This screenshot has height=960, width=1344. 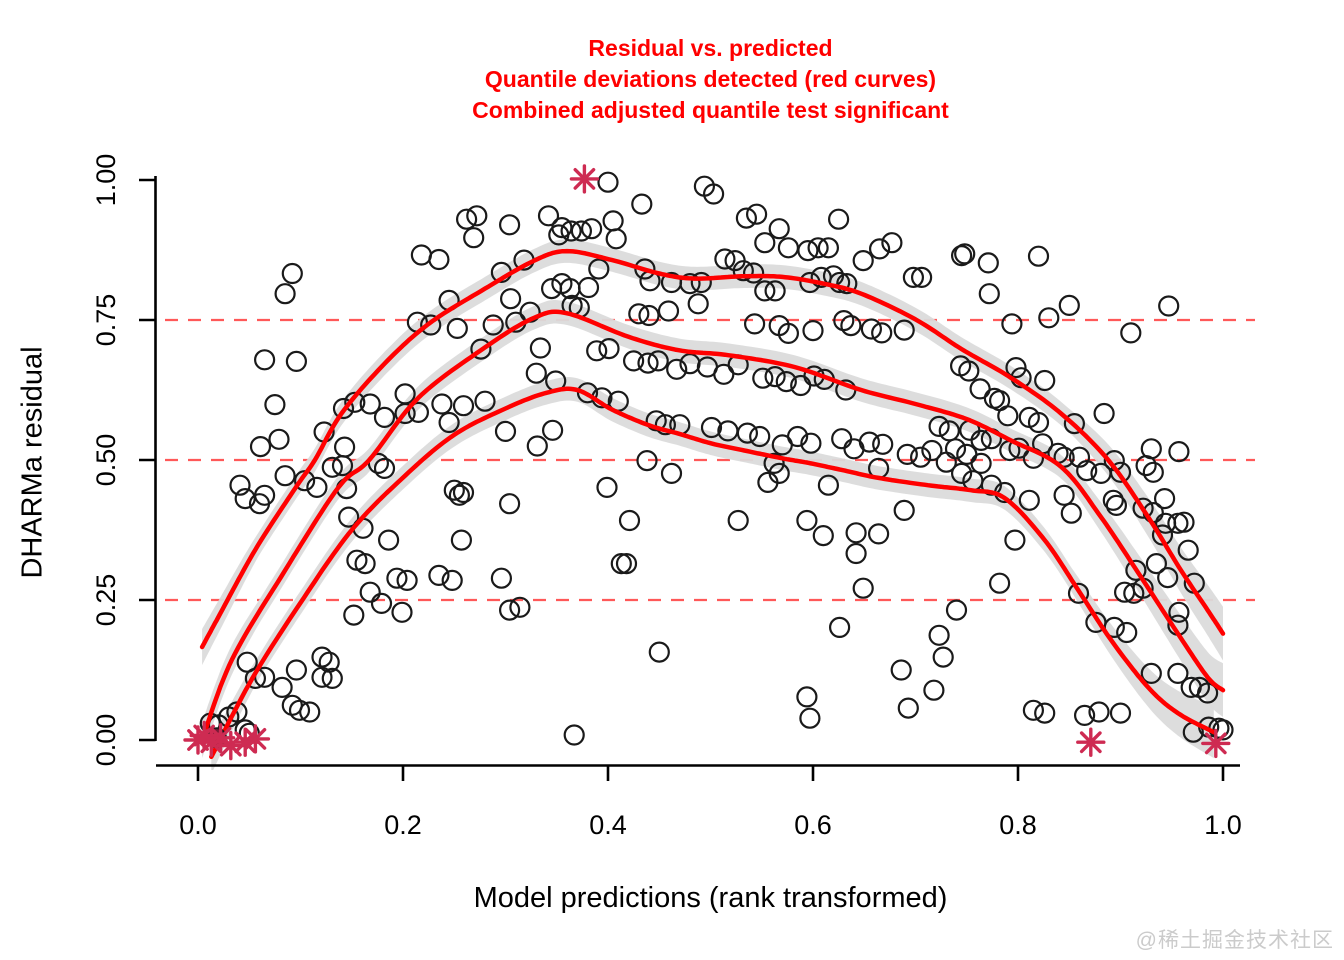 I want to click on y-axis: 0.00 0.25 0.50 0.75 1.00, so click(x=124, y=460).